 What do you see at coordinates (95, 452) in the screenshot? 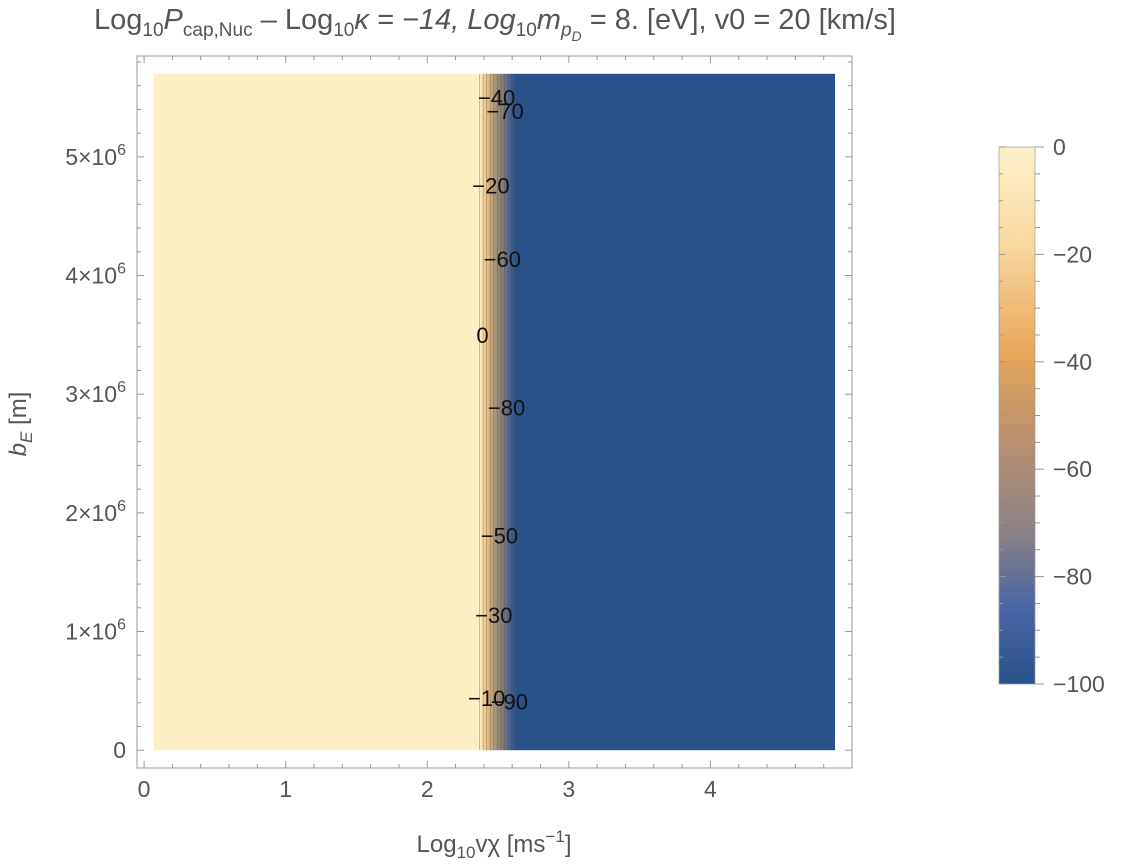
I see `y-tick-labels: 0 1×10⁶ 2×10⁶ 3×10⁶ 4×10⁶ 5×10⁶` at bounding box center [95, 452].